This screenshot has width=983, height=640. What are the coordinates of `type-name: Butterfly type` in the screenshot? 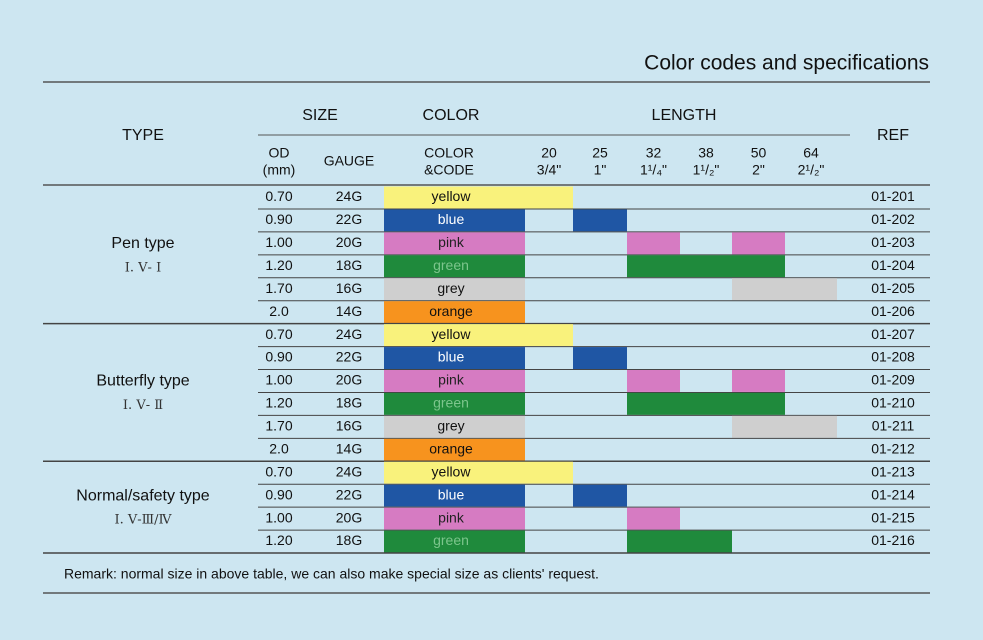 It's located at (142, 381).